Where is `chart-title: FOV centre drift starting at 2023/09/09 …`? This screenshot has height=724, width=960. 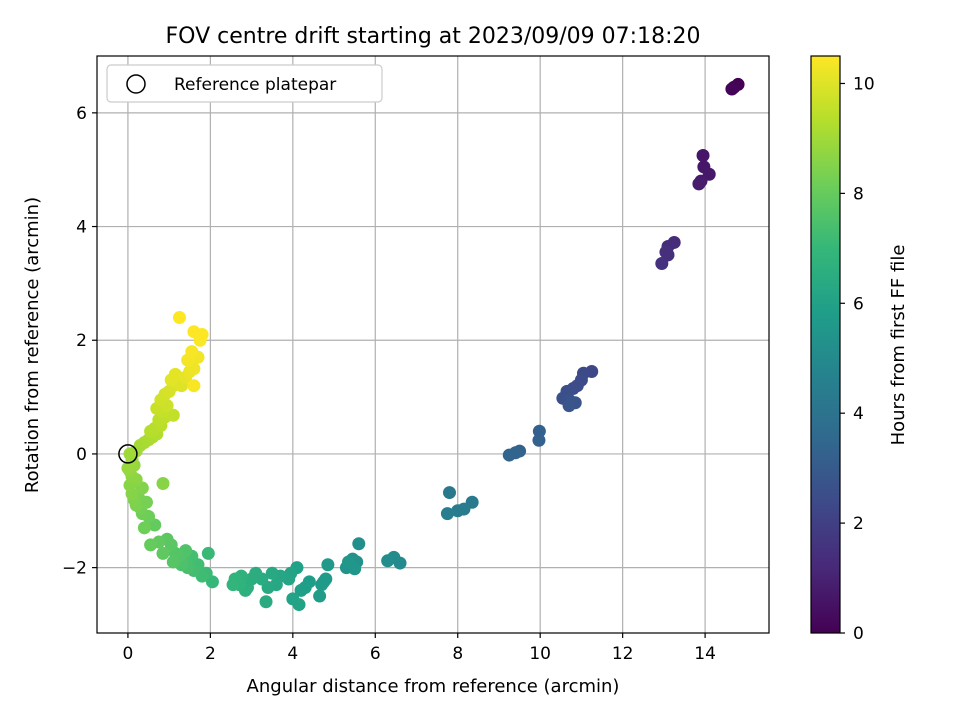 chart-title: FOV centre drift starting at 2023/09/09 … is located at coordinates (433, 36).